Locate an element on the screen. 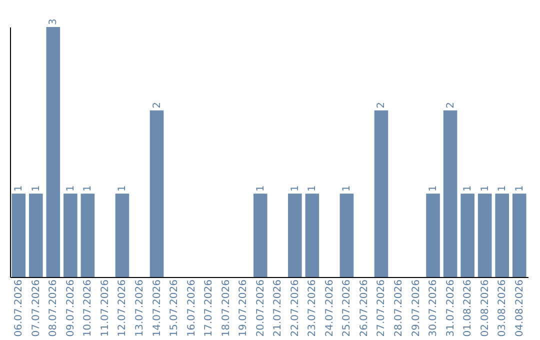  x-tick-label: 07.07.2026 is located at coordinates (36, 308).